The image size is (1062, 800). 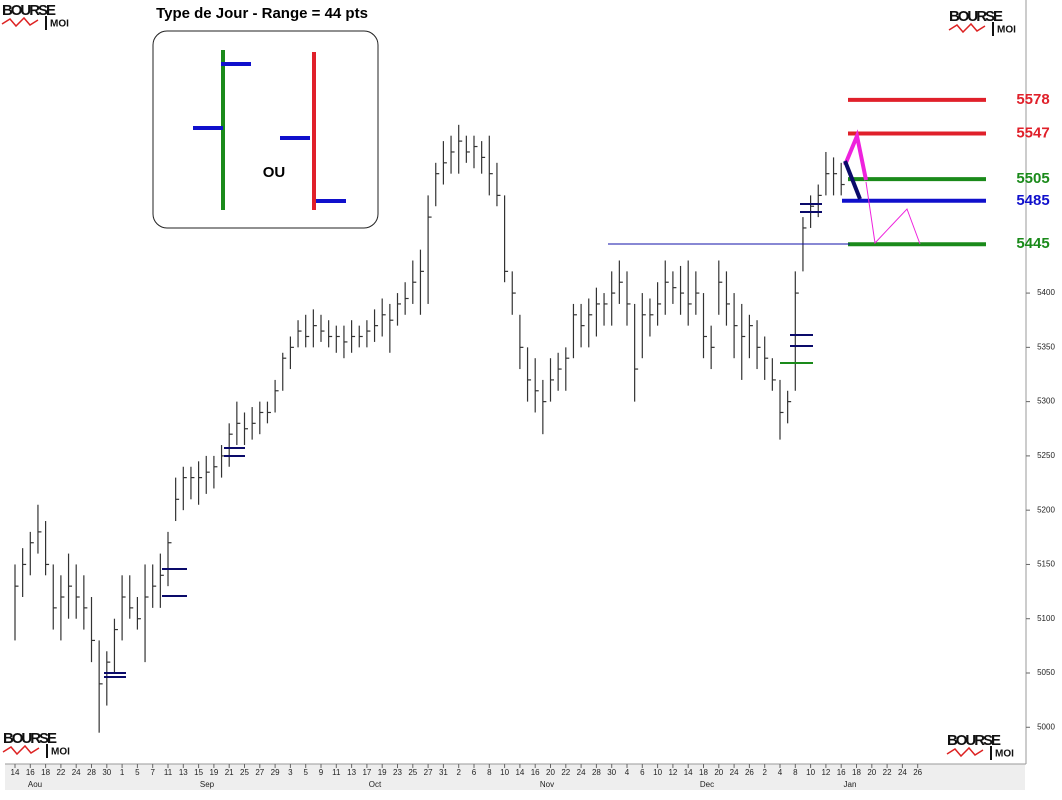 I want to click on projection-path, so click(x=893, y=213).